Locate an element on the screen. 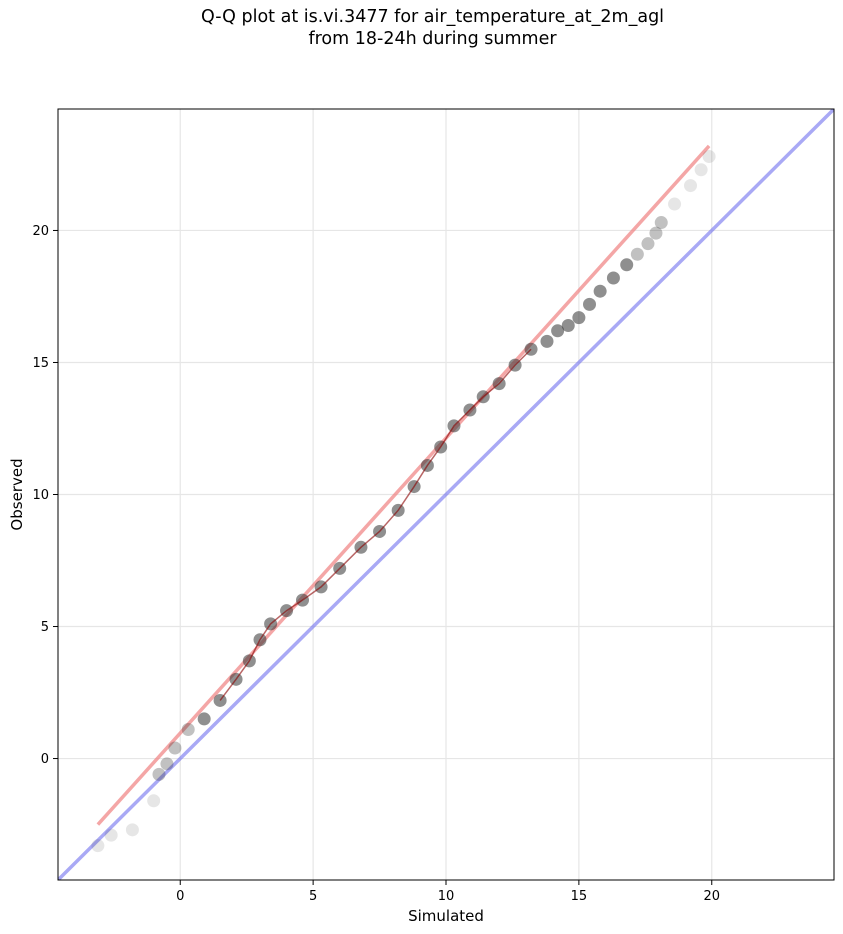 This screenshot has width=843, height=934. x-tick-label: 10 is located at coordinates (446, 896).